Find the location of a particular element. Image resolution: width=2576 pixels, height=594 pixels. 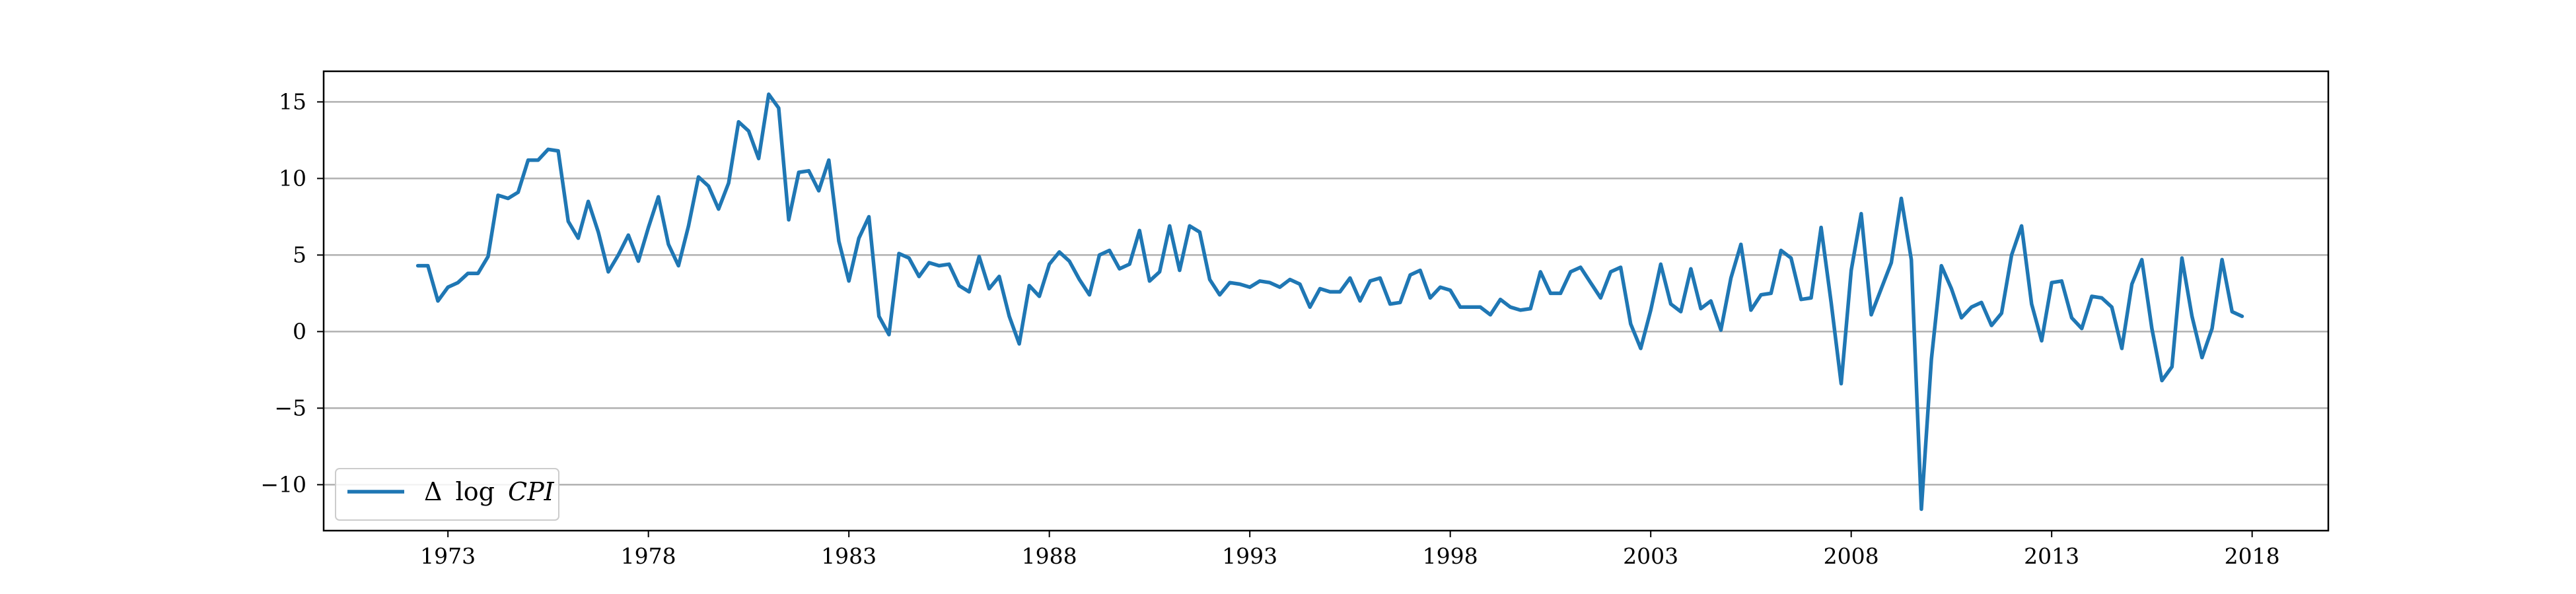

y-tick-label: −10 is located at coordinates (283, 484).